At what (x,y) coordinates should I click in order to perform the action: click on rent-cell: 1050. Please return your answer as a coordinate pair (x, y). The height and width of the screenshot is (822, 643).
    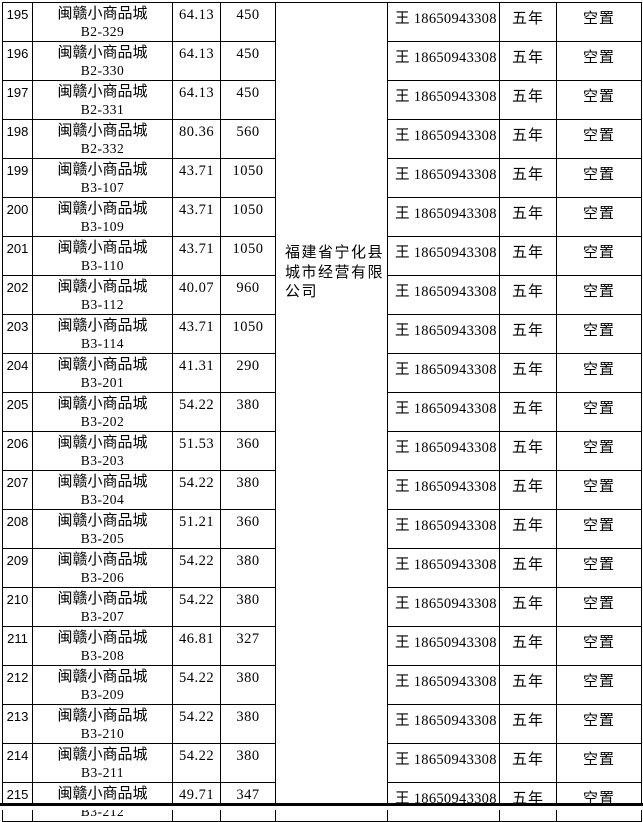
    Looking at the image, I should click on (248, 178).